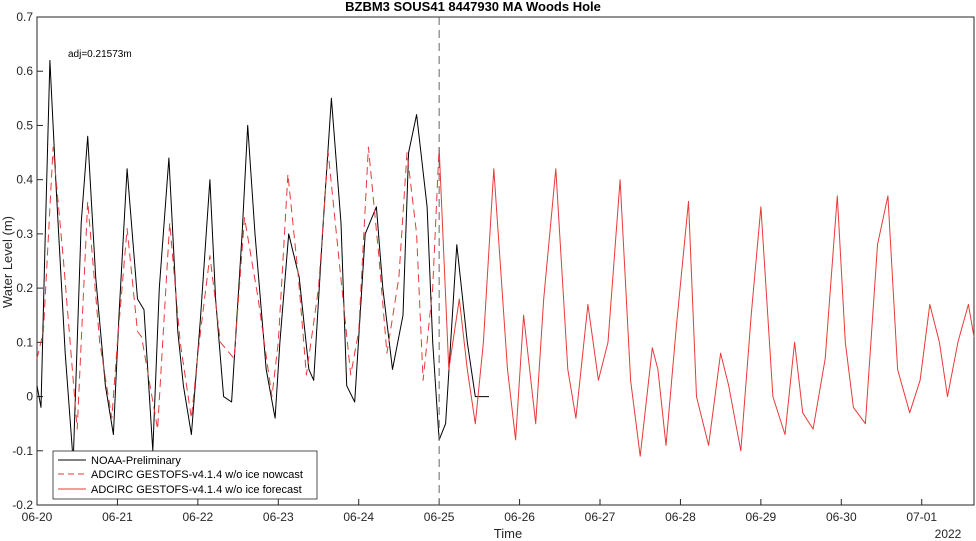  I want to click on legend-box, so click(185, 475).